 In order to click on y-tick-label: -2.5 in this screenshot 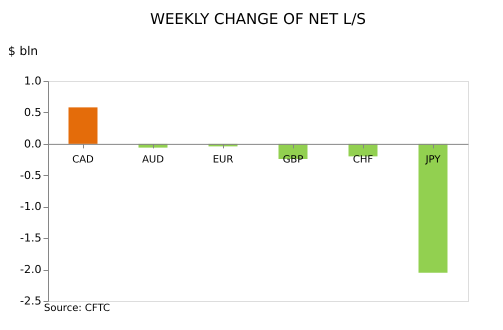, I will do `click(31, 301)`.